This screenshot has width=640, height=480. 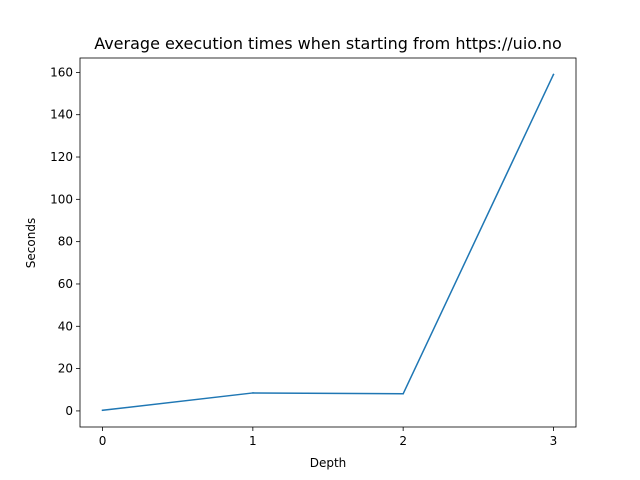 What do you see at coordinates (69, 411) in the screenshot?
I see `y-tick-label: 0` at bounding box center [69, 411].